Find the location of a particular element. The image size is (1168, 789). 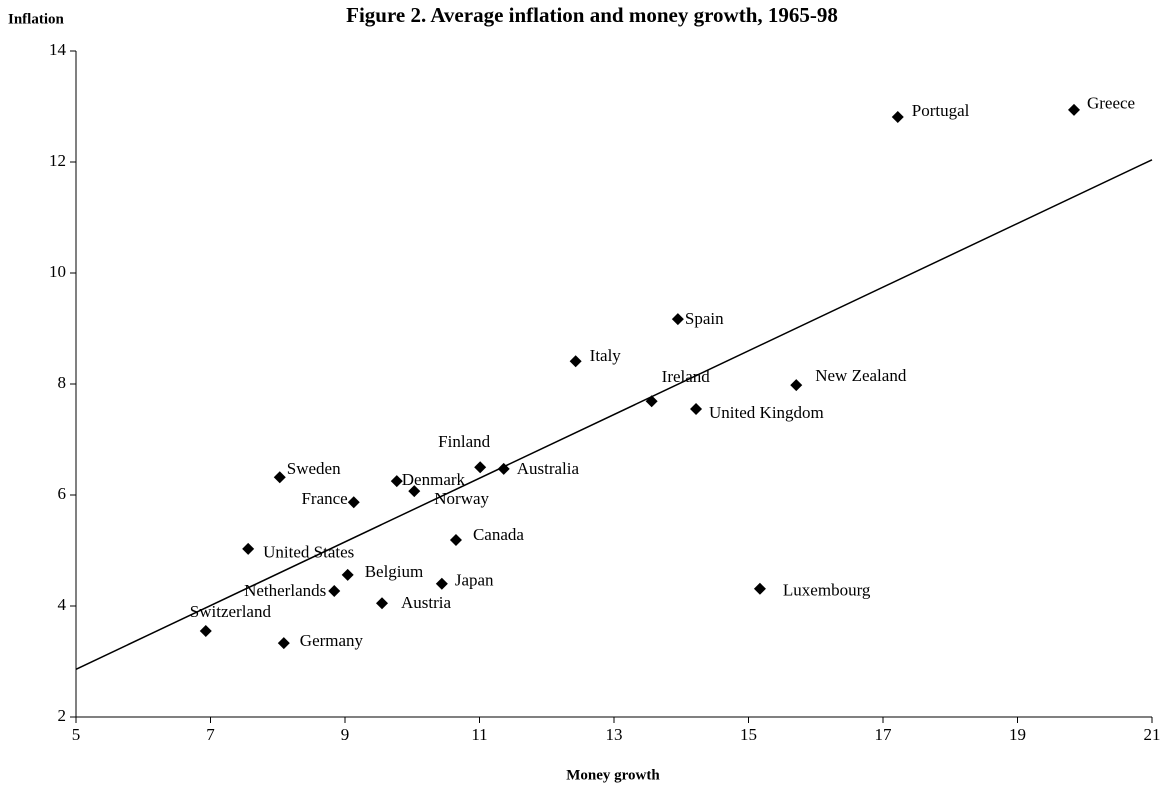

x-tick-label: 7 is located at coordinates (210, 734).